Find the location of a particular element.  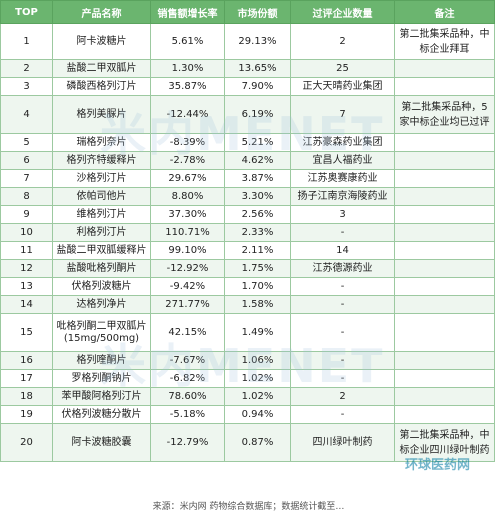

table-row: 7 沙格列汀片 29.67% 3.87% 江苏奥赛康药业 is located at coordinates (247, 178).